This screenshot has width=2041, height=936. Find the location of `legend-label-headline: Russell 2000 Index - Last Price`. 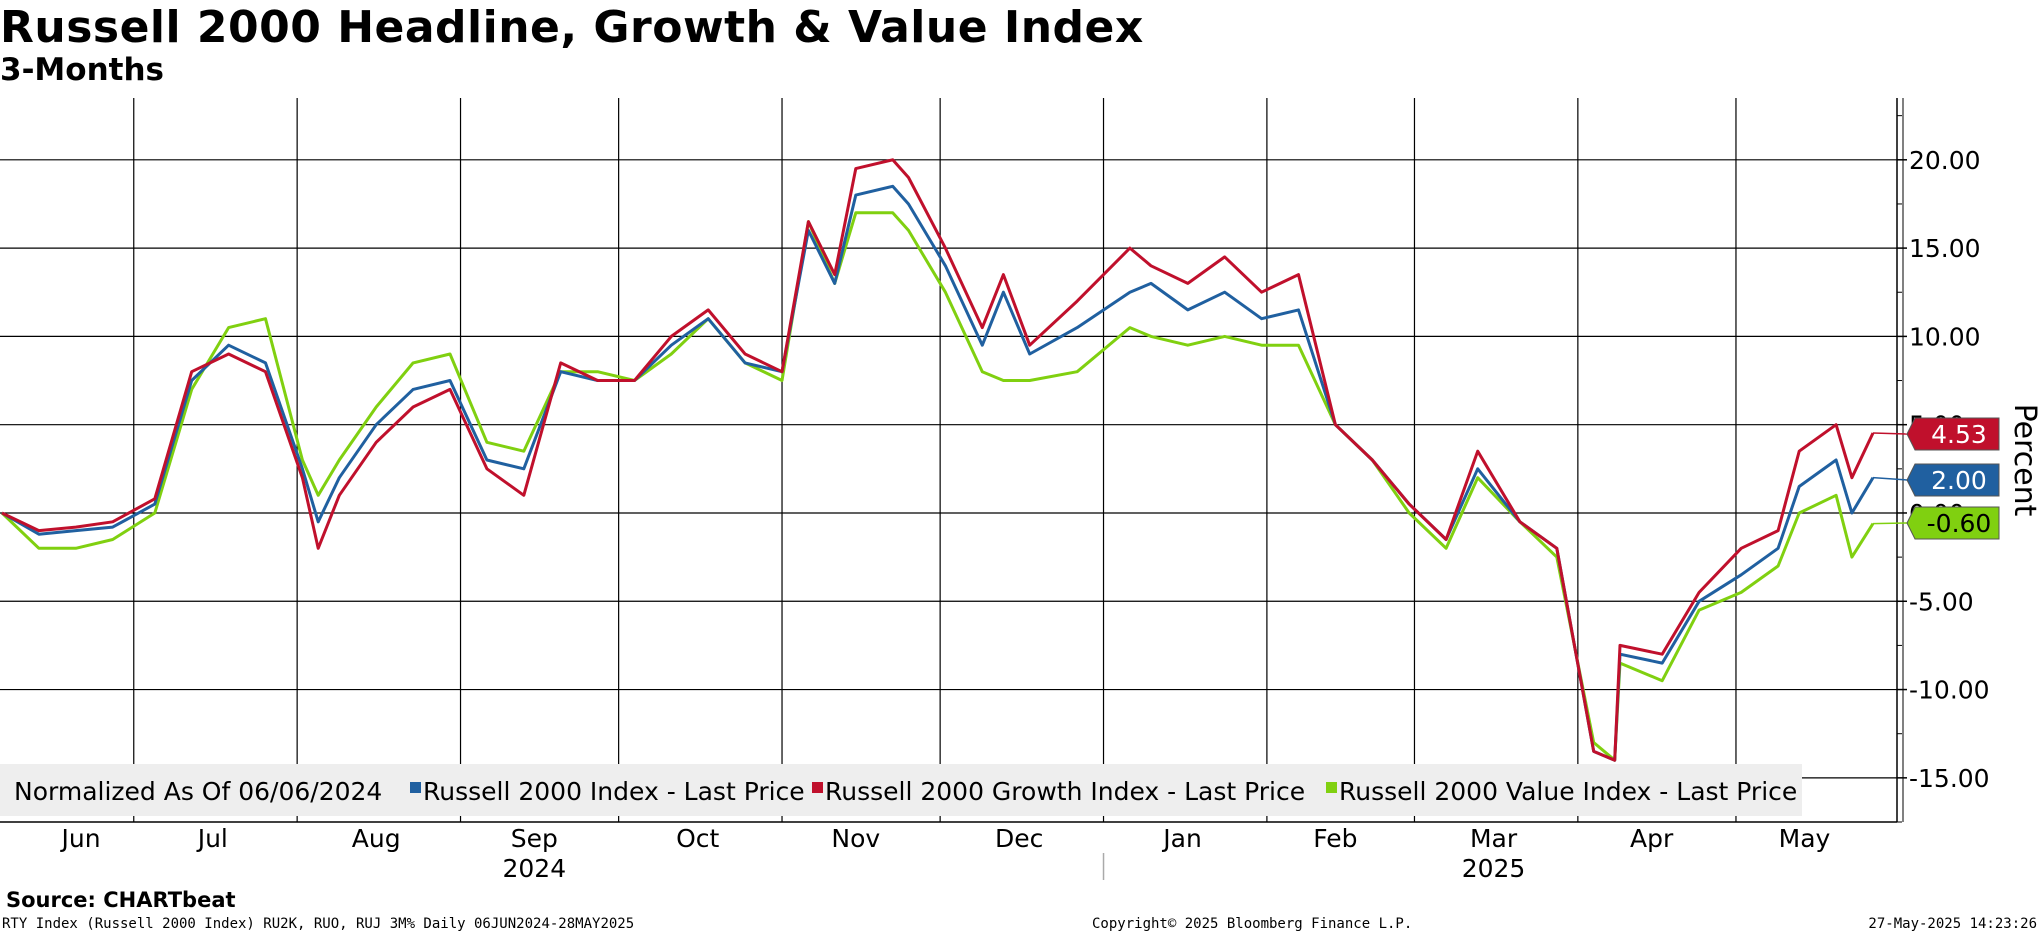

legend-label-headline: Russell 2000 Index - Last Price is located at coordinates (614, 791).